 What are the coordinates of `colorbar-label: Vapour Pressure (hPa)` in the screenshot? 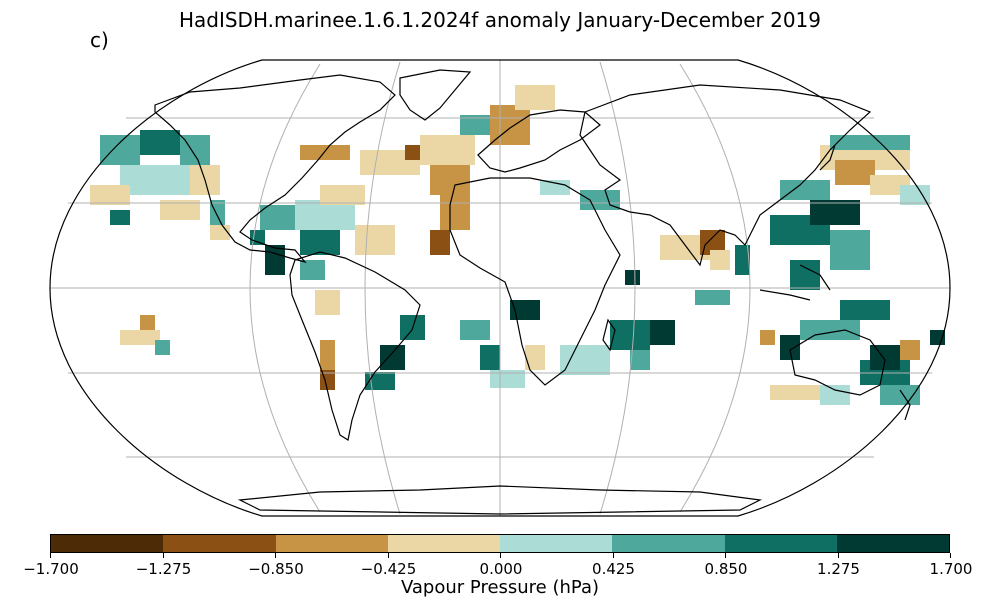 It's located at (500, 587).